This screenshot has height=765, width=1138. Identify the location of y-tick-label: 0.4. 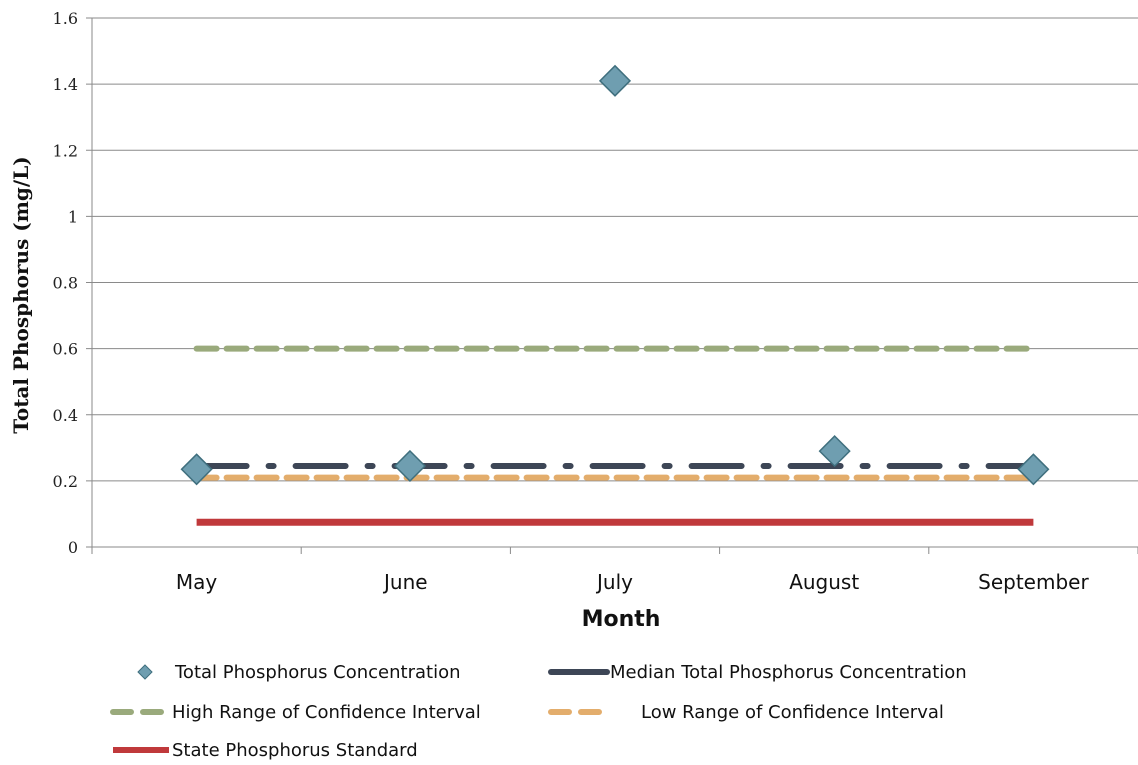
(65, 415).